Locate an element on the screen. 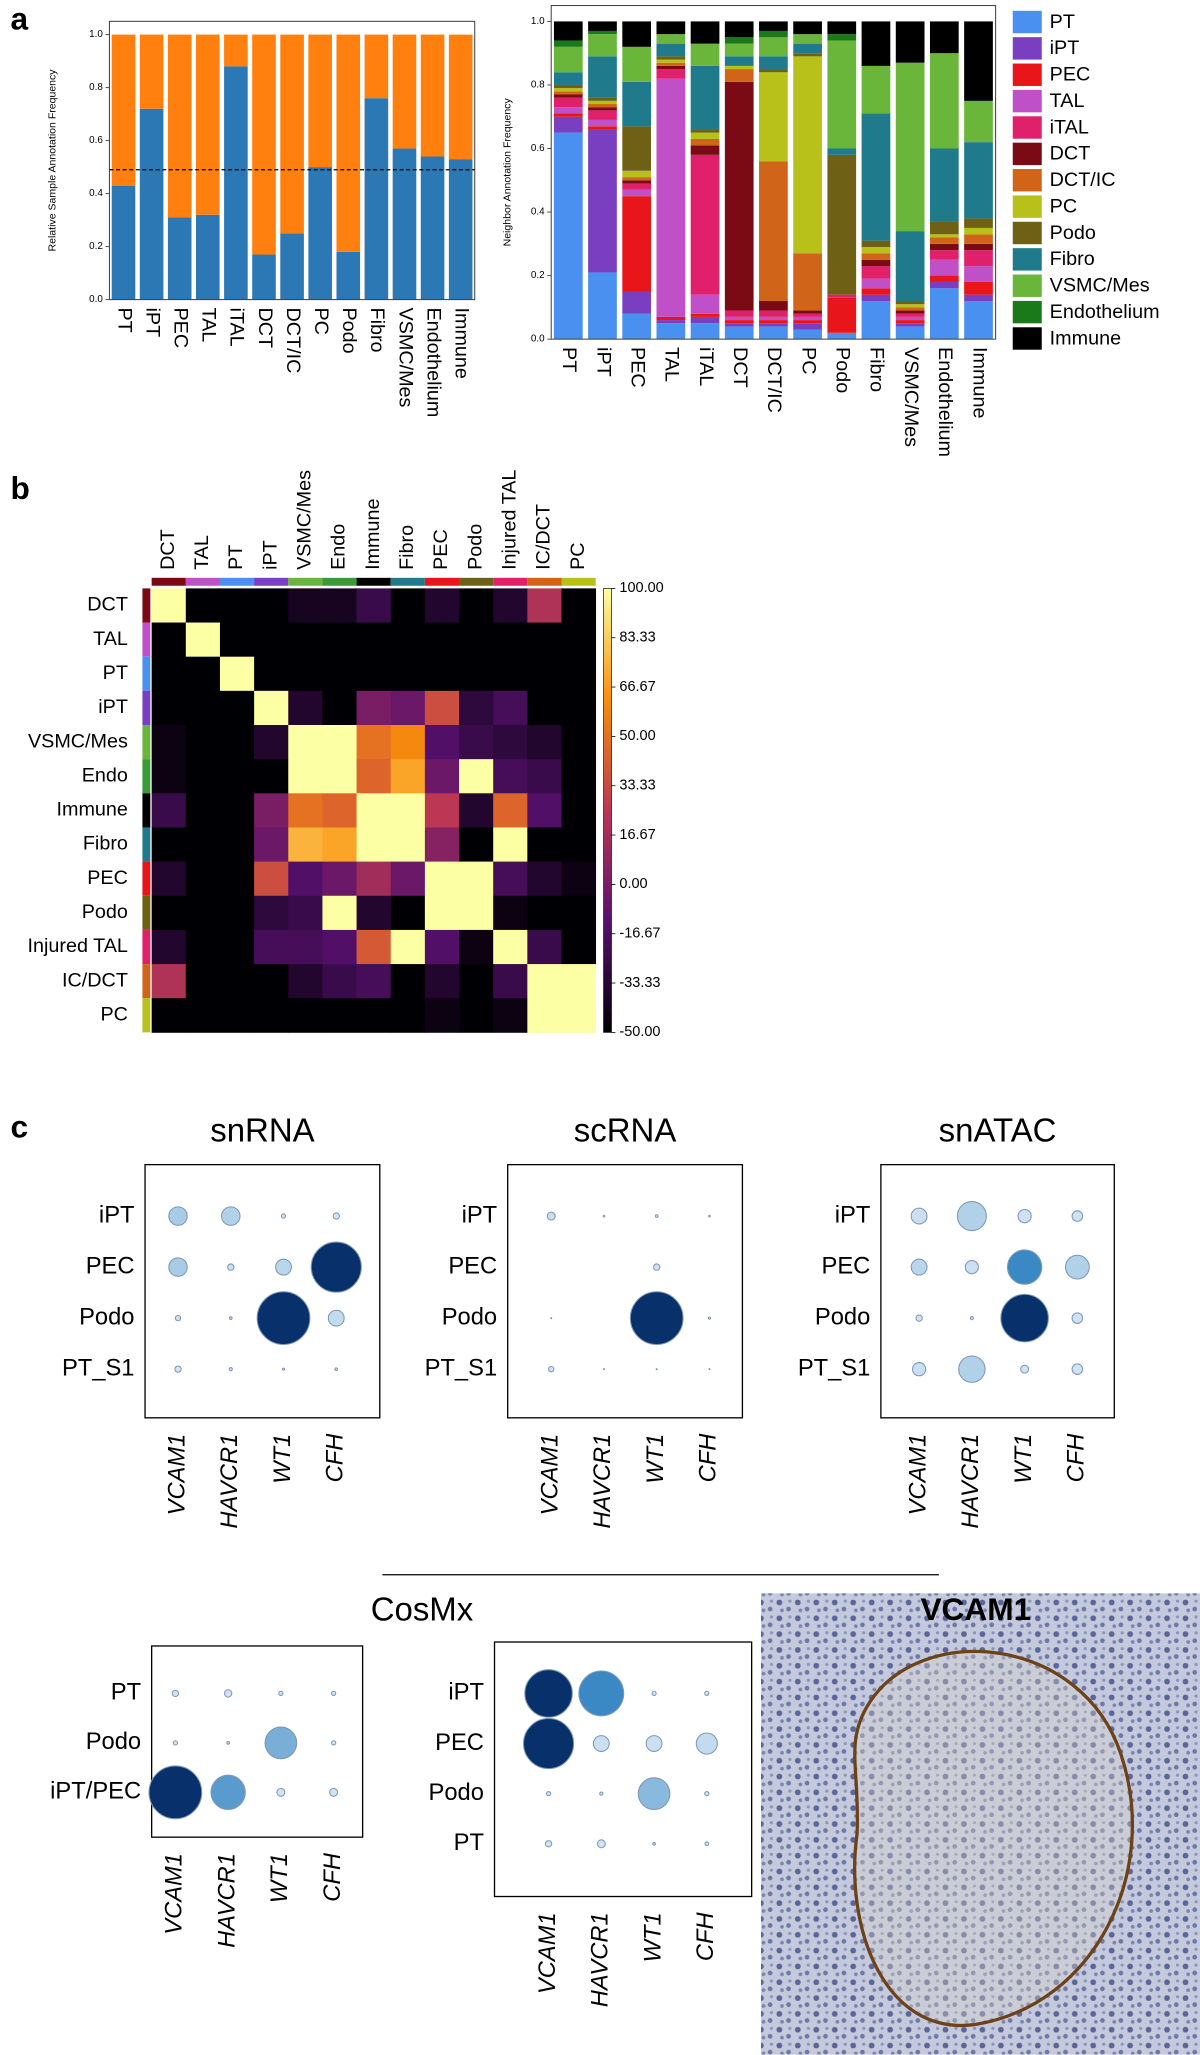  axes-frame is located at coordinates (625, 1291).